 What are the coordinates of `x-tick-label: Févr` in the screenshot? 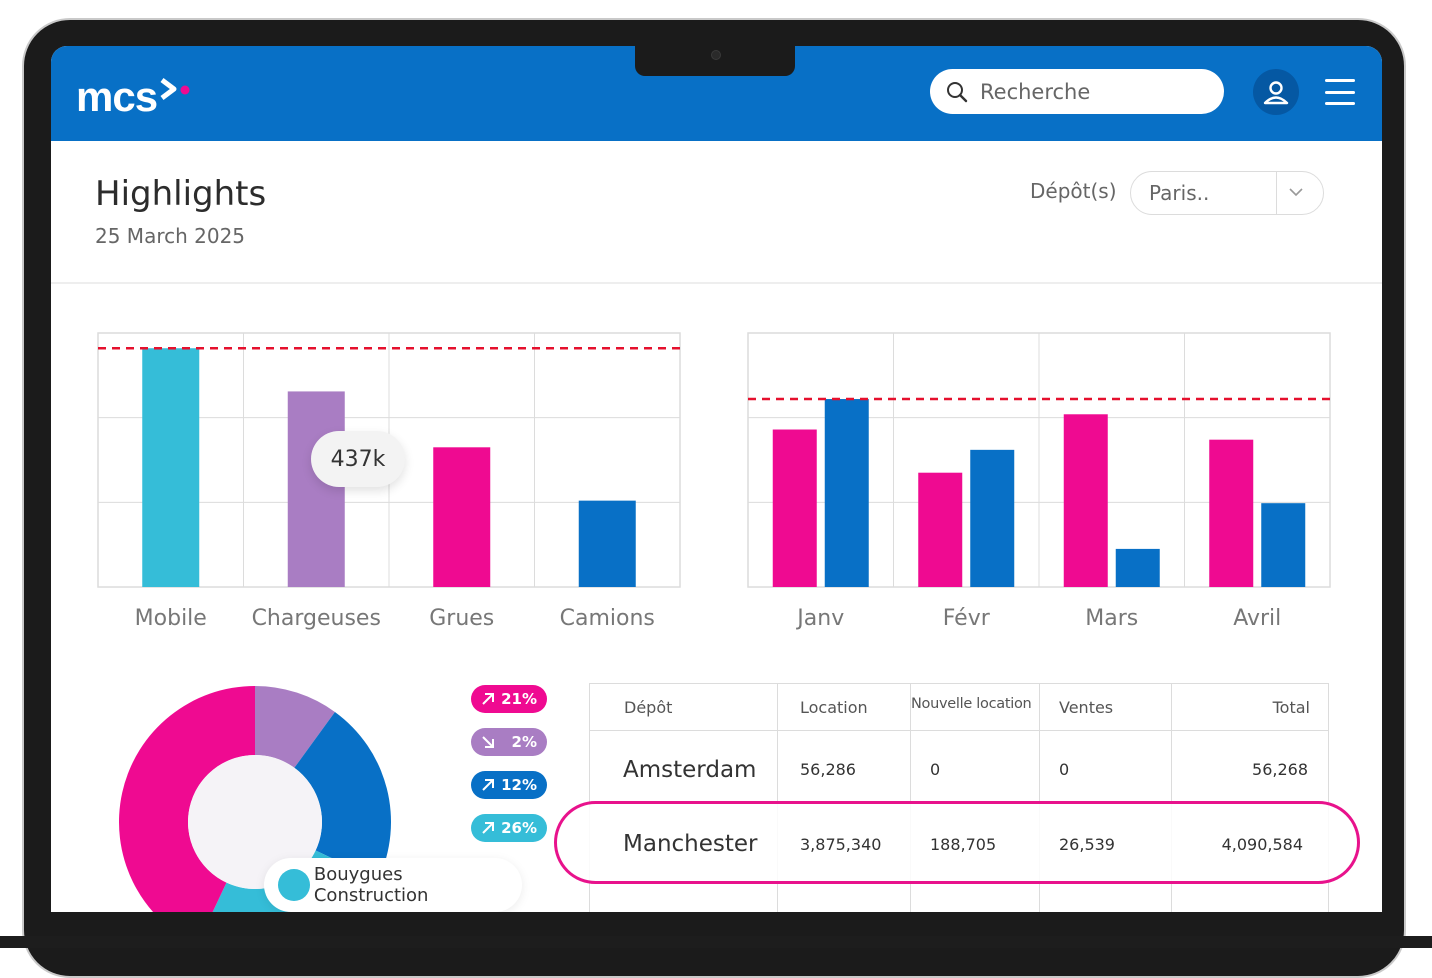 It's located at (966, 618).